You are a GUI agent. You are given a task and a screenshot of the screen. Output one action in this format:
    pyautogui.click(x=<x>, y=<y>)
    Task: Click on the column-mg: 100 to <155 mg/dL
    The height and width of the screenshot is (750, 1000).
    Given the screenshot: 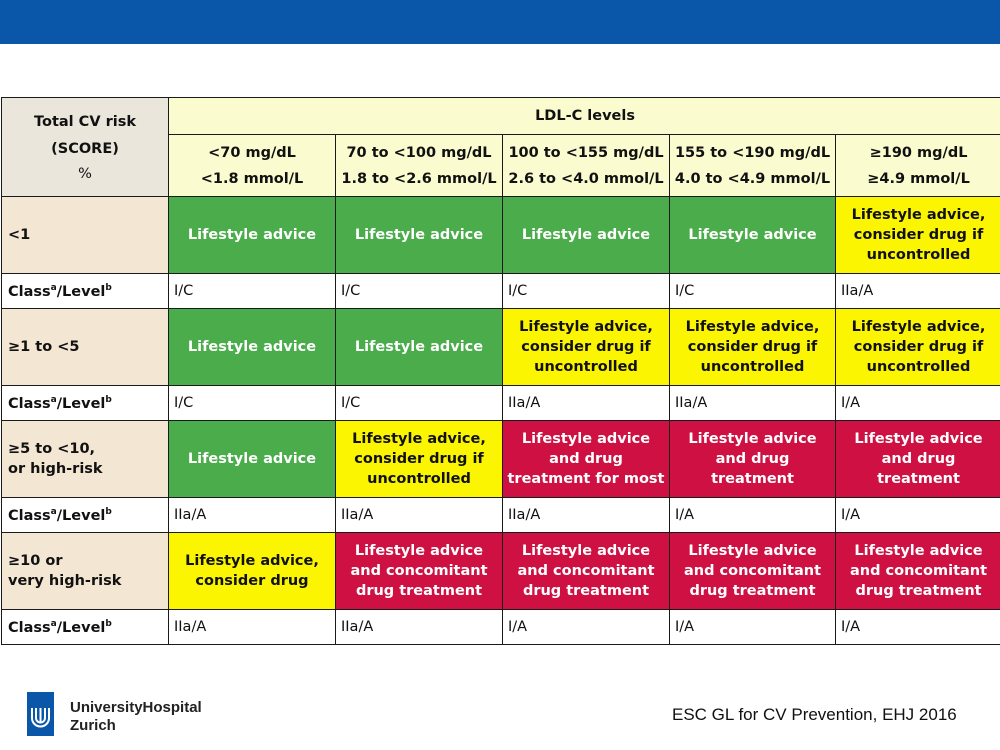 What is the action you would take?
    pyautogui.click(x=586, y=152)
    